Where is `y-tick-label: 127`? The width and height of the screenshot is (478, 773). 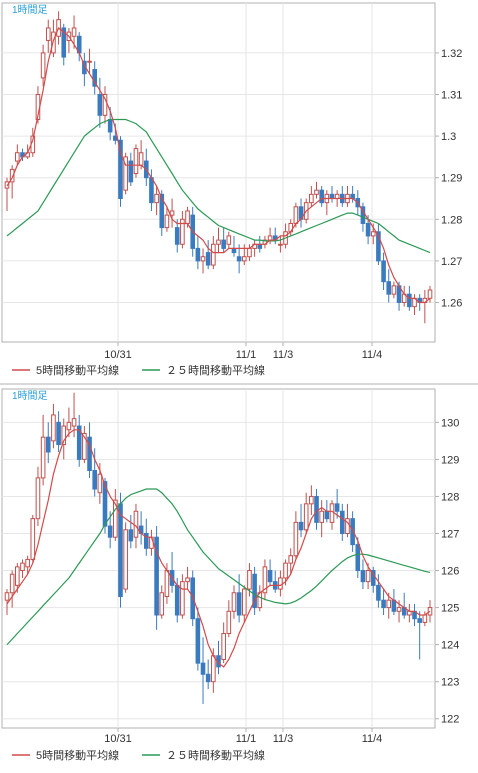 y-tick-label: 127 is located at coordinates (450, 534).